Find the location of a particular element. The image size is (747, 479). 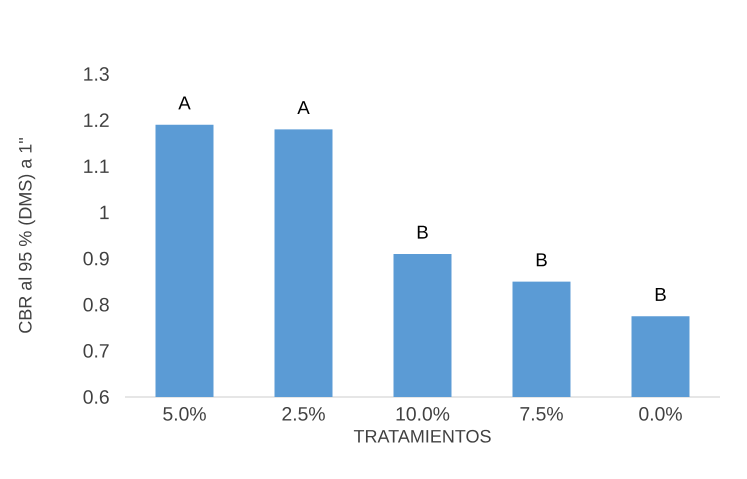

y-tick-label: 0.8 is located at coordinates (96, 305).